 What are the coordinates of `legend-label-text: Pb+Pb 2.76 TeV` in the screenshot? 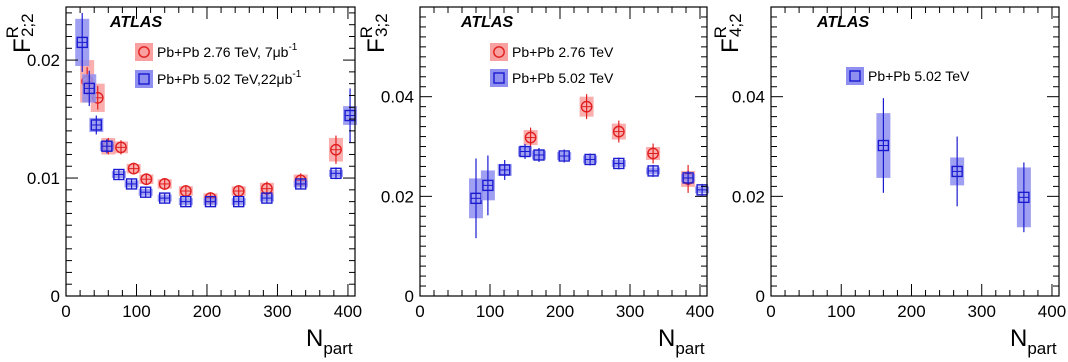 It's located at (563, 52).